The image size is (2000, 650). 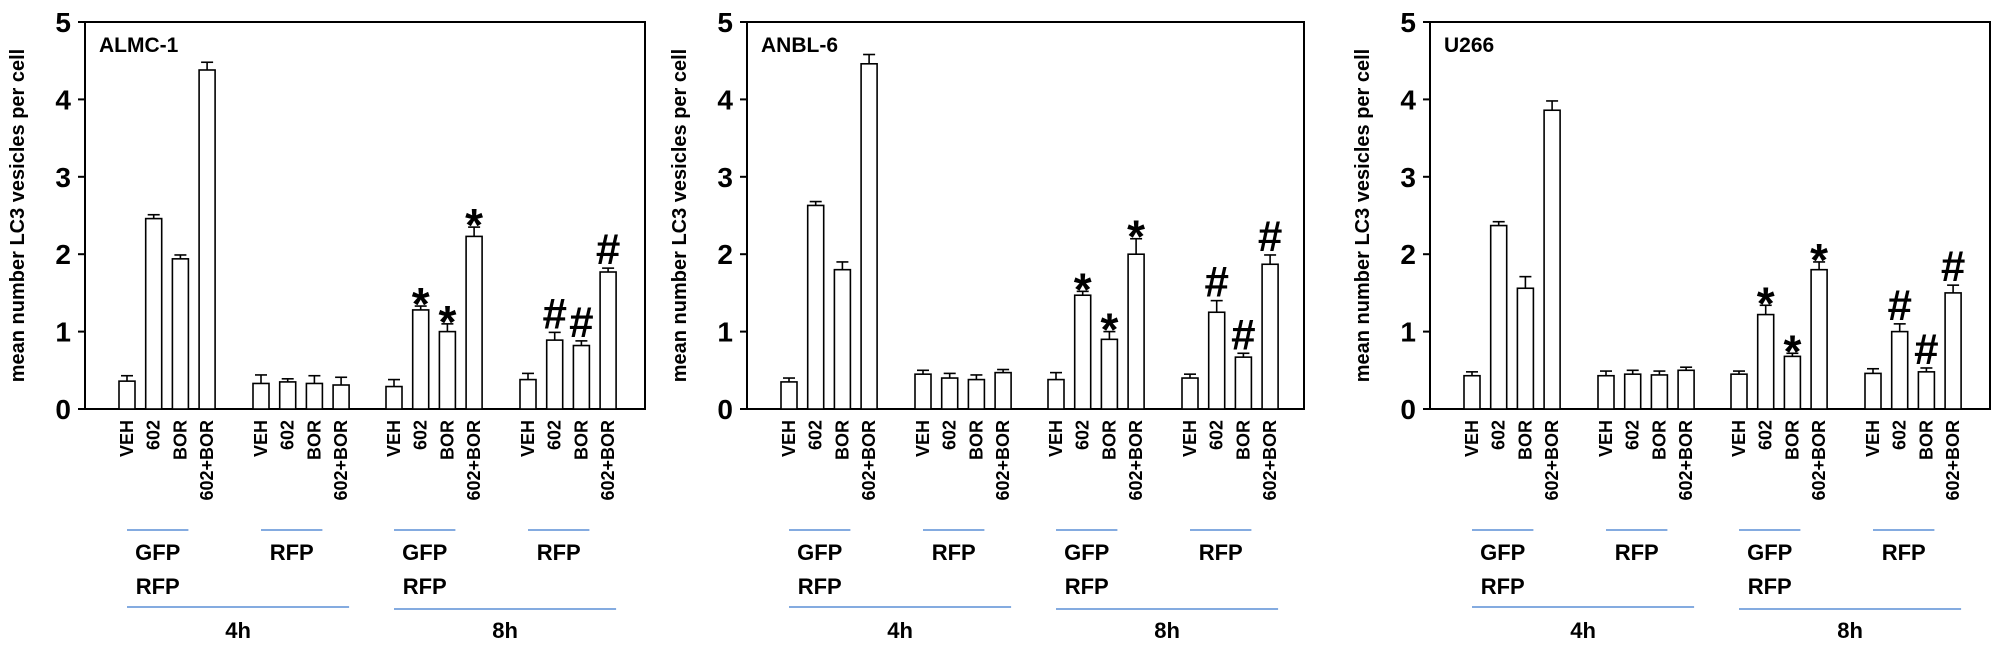 I want to click on y-tick-label: 2, so click(x=1408, y=254).